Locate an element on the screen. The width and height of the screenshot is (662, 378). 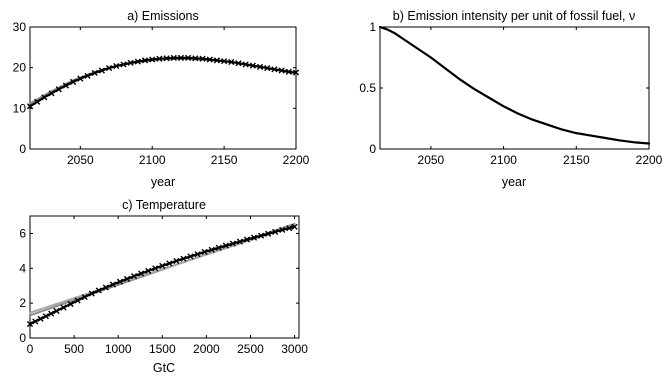
y-tick-label: 2 is located at coordinates (22, 303).